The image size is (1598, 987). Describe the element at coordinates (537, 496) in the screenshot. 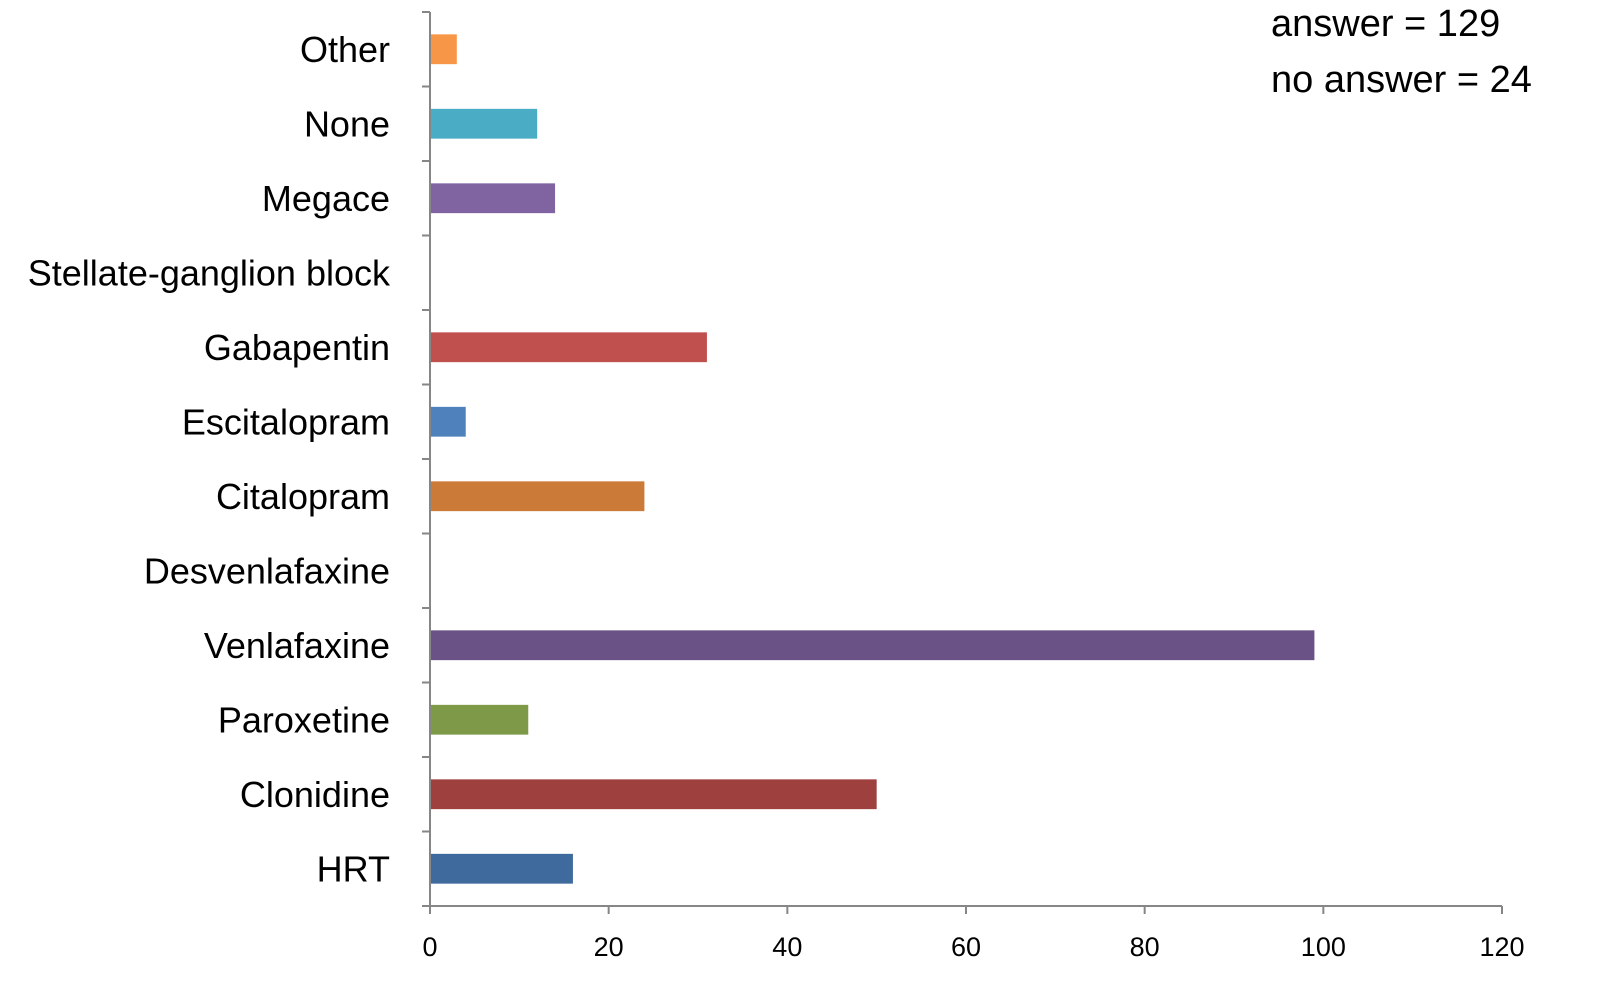

I see `bar-citalopram` at that location.